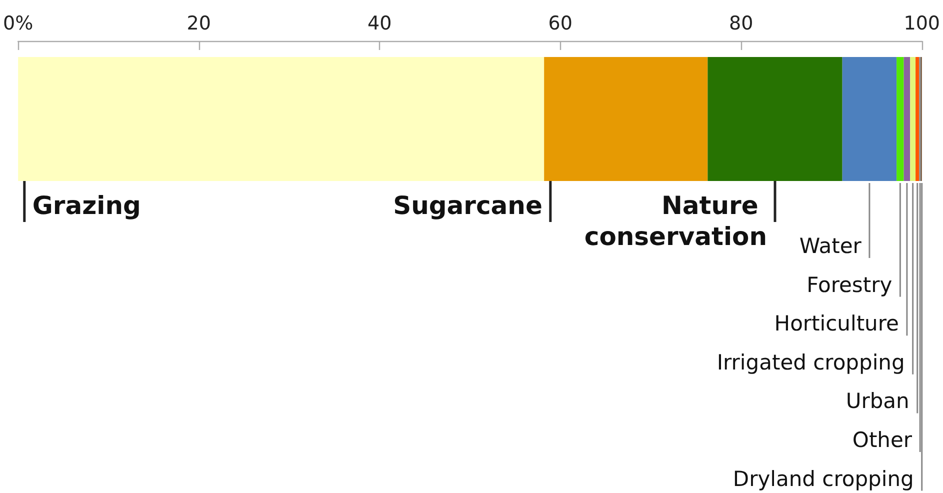 This screenshot has width=943, height=493. What do you see at coordinates (830, 246) in the screenshot?
I see `text: Water` at bounding box center [830, 246].